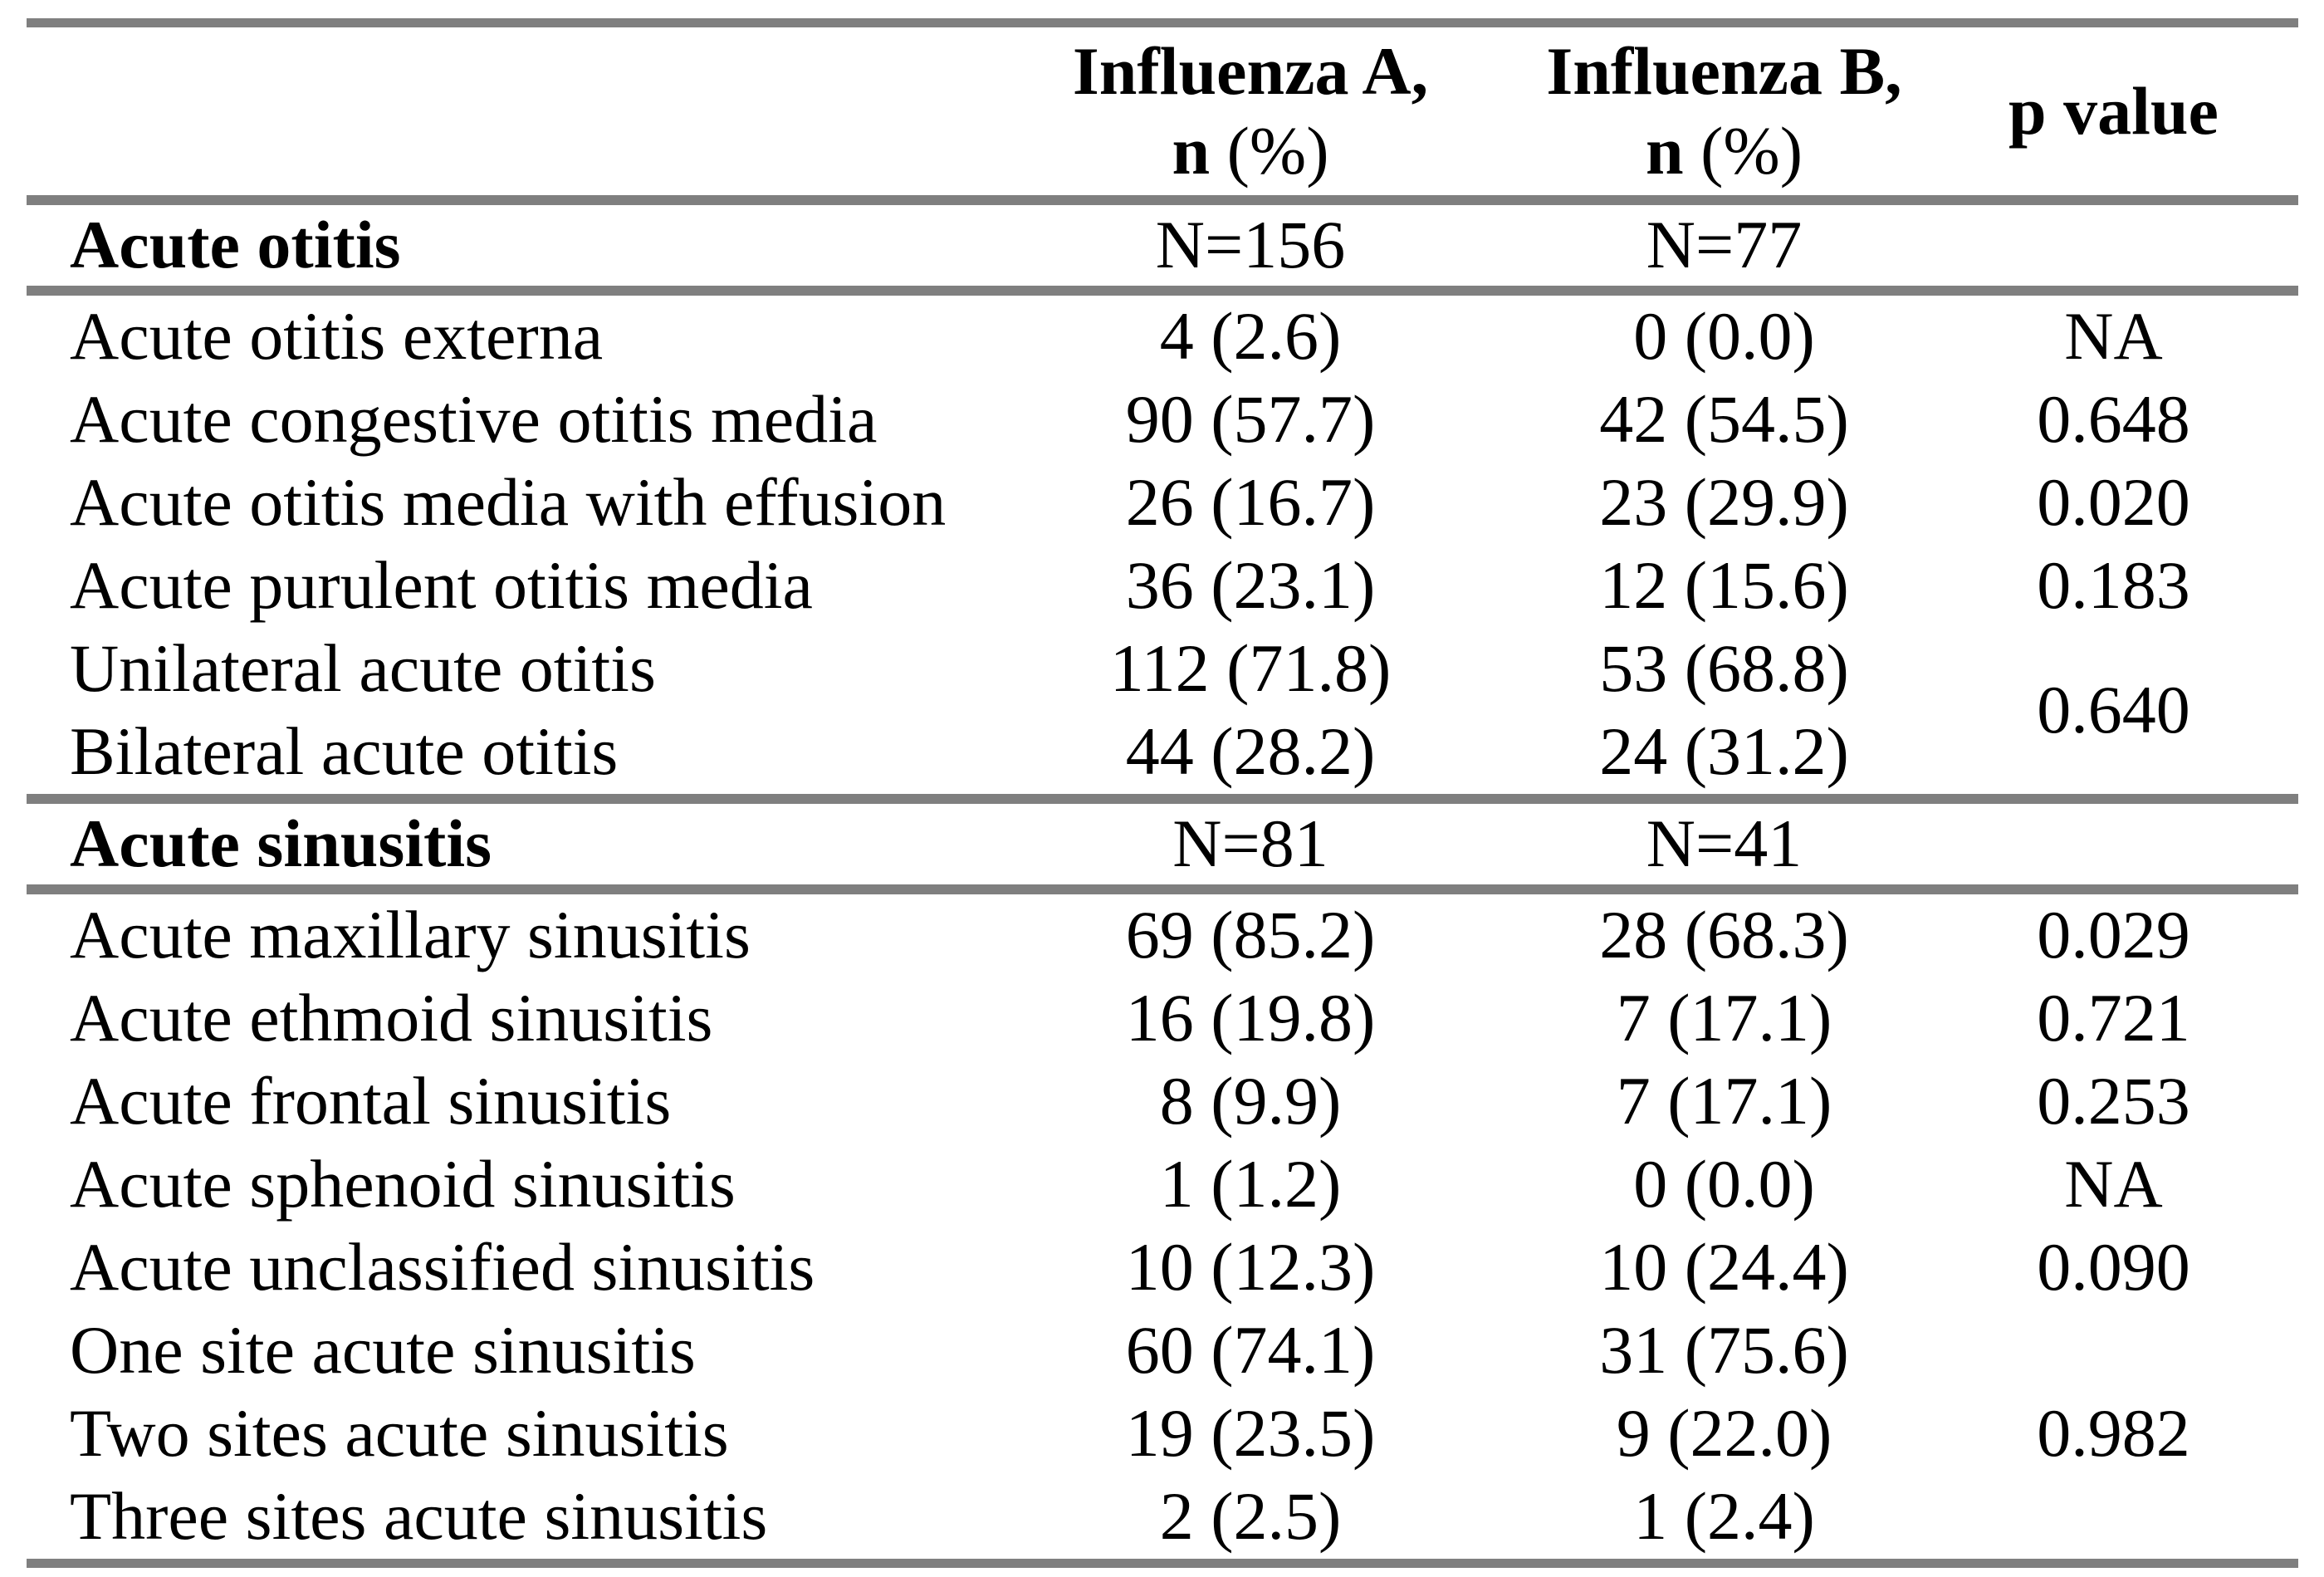  What do you see at coordinates (1250, 1267) in the screenshot?
I see `influenza-a-value: 10 (12.3)` at bounding box center [1250, 1267].